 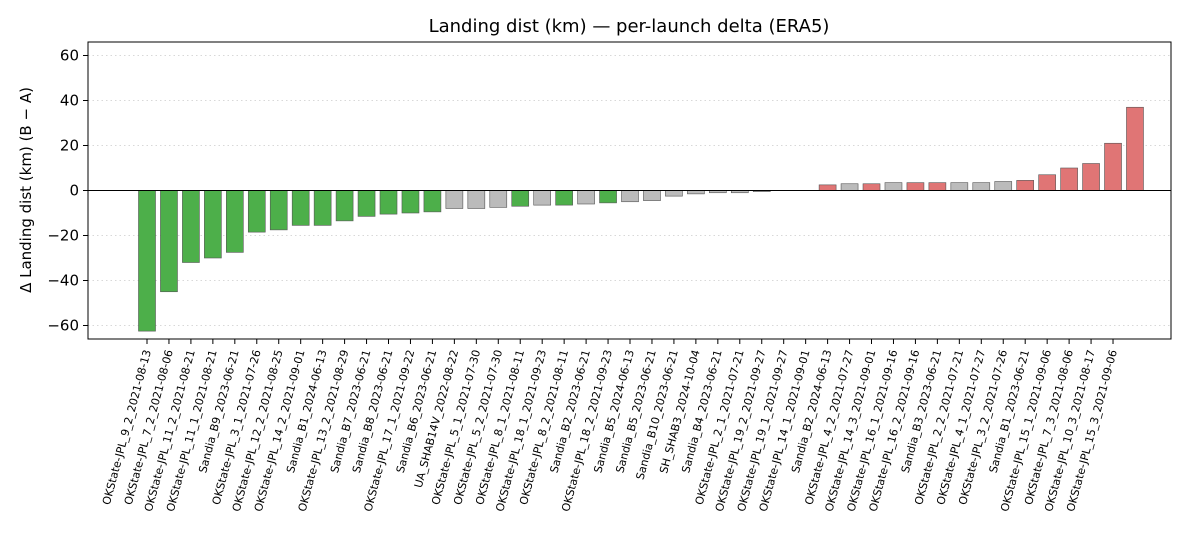 I want to click on y-tick-label: 0, so click(x=74, y=191).